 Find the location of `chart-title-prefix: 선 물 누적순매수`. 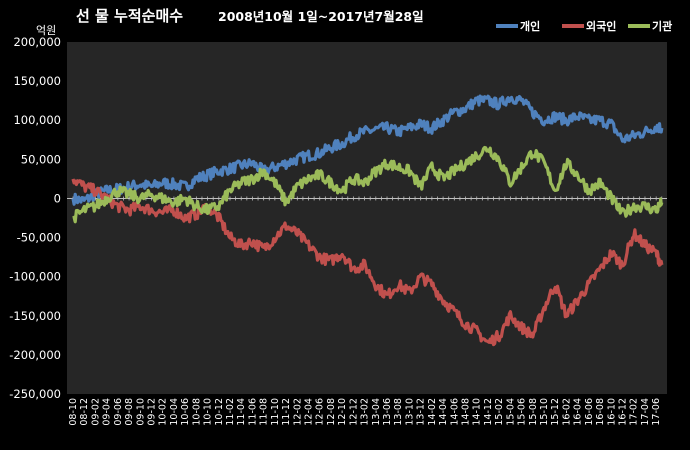

chart-title-prefix: 선 물 누적순매수 is located at coordinates (129, 16).